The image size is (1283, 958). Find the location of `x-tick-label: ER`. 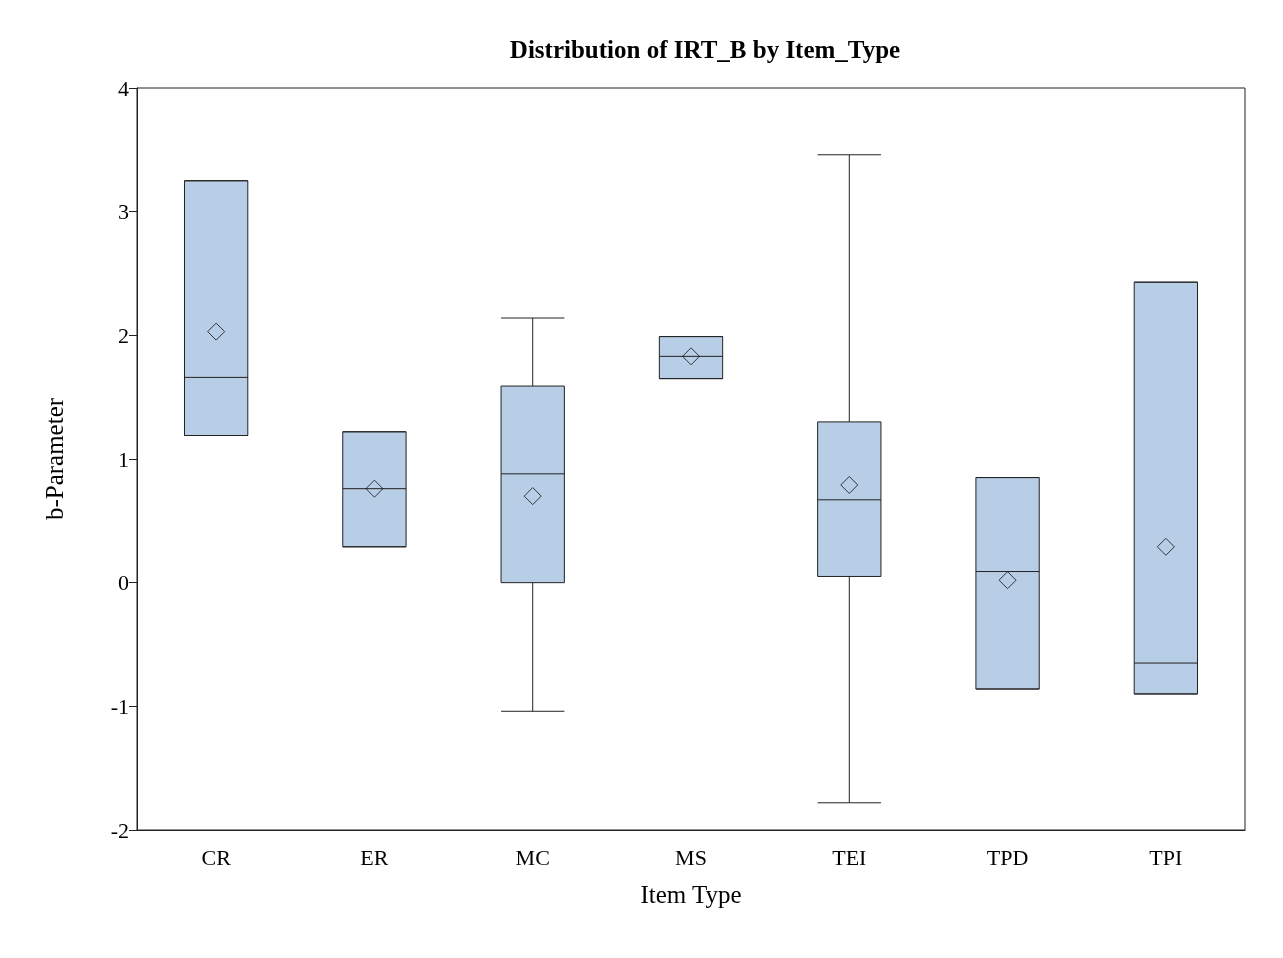

x-tick-label: ER is located at coordinates (374, 857).